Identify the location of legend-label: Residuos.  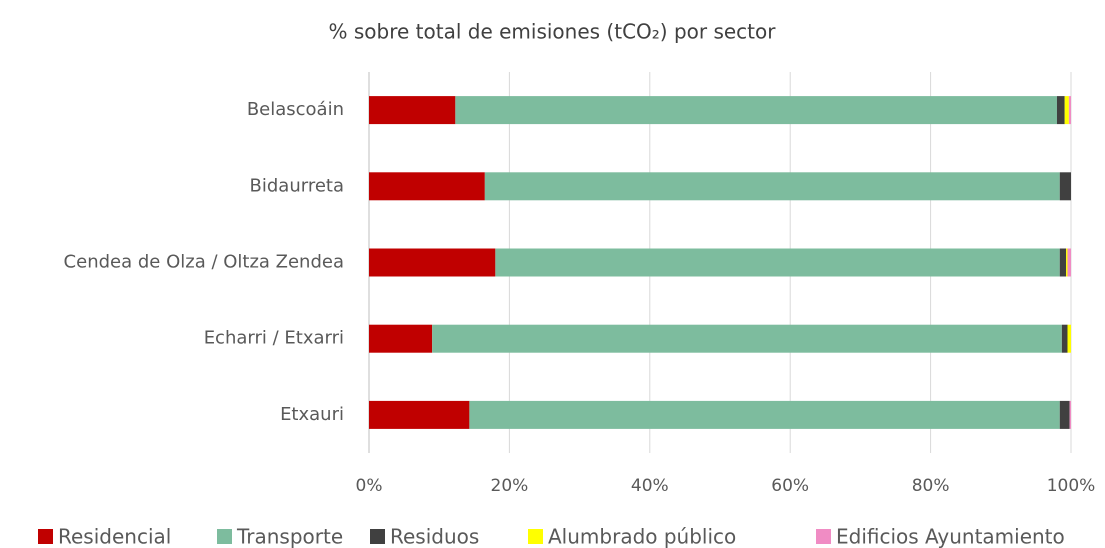
(434, 536).